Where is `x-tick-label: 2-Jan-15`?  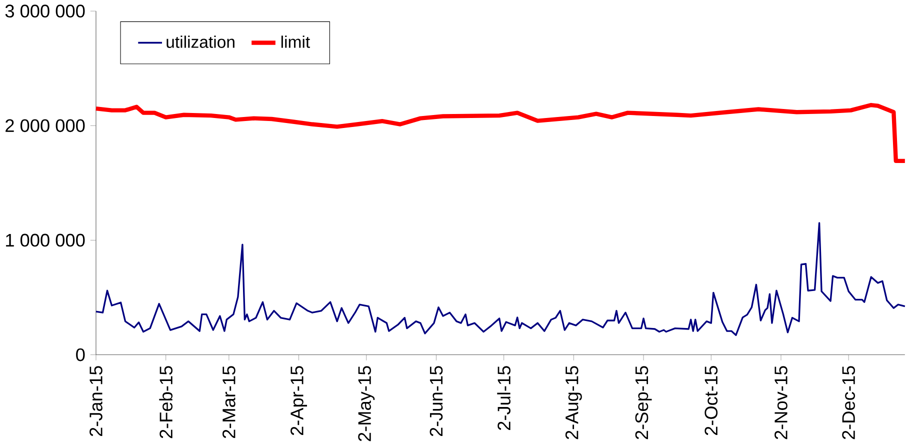 x-tick-label: 2-Jan-15 is located at coordinates (96, 401).